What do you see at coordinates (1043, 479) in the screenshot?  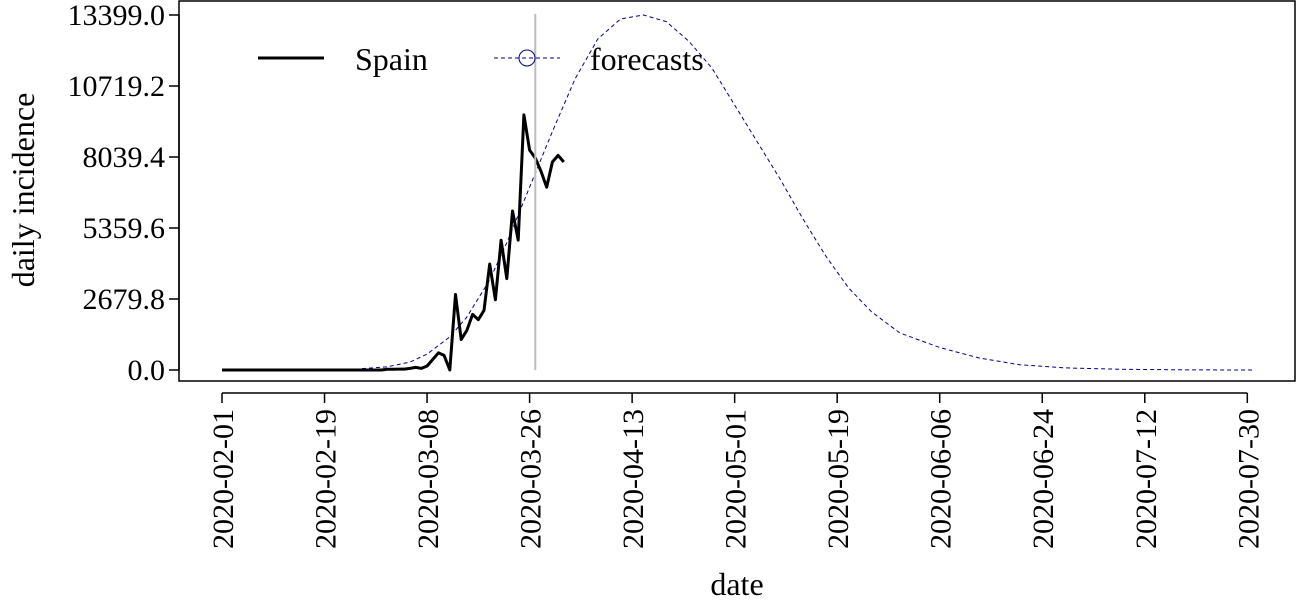 I see `x-tick-label: 2020-06-24` at bounding box center [1043, 479].